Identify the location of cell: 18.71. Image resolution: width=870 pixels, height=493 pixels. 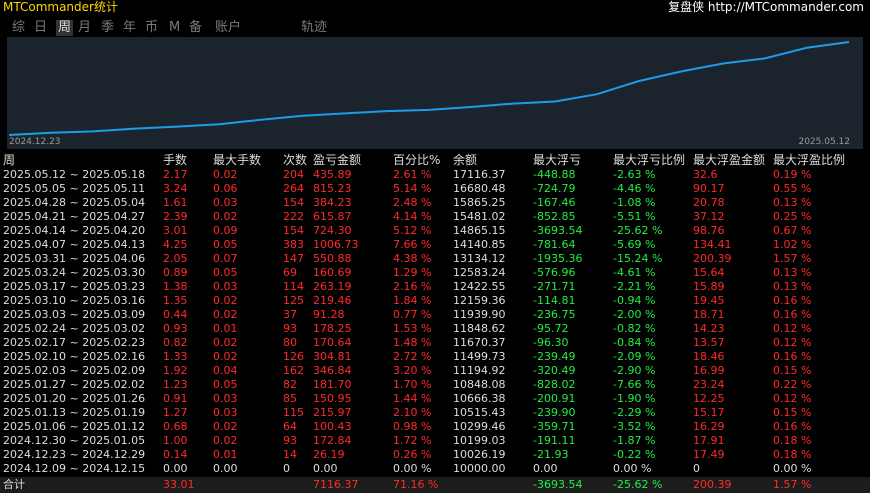
(709, 314).